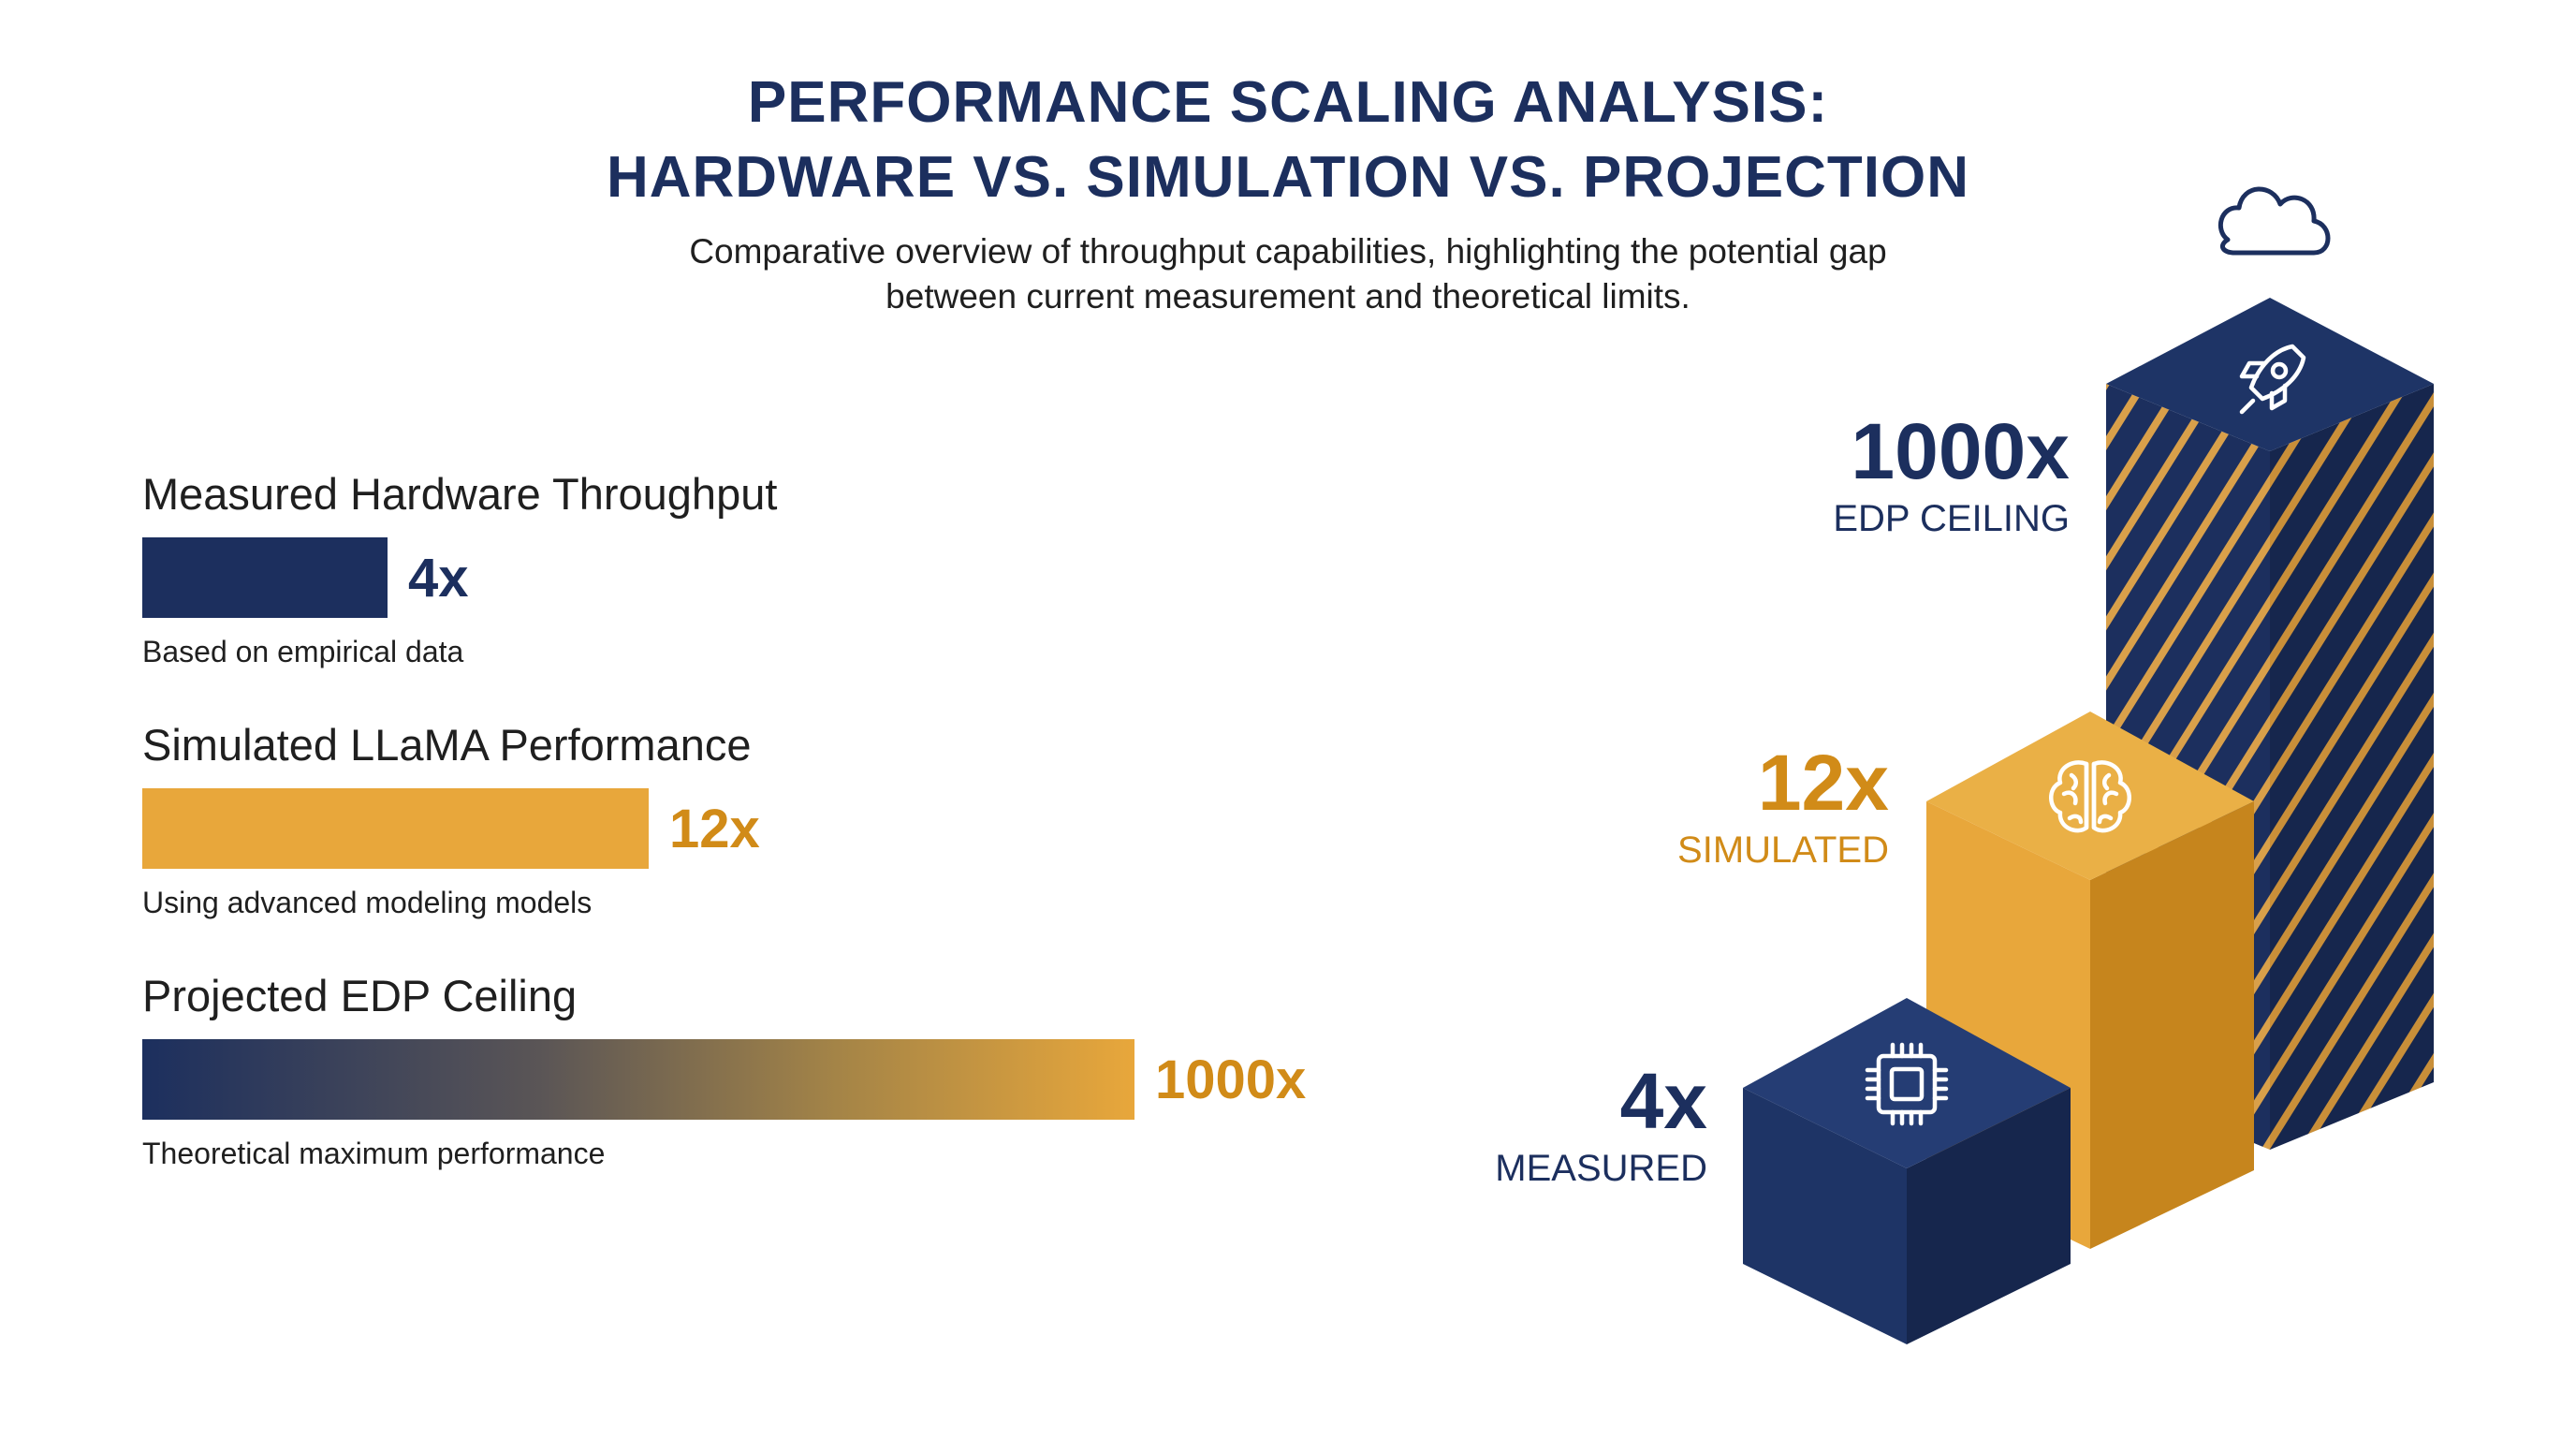 The width and height of the screenshot is (2576, 1438). What do you see at coordinates (360, 995) in the screenshot?
I see `bar-label-projected: Projected EDP Ceiling` at bounding box center [360, 995].